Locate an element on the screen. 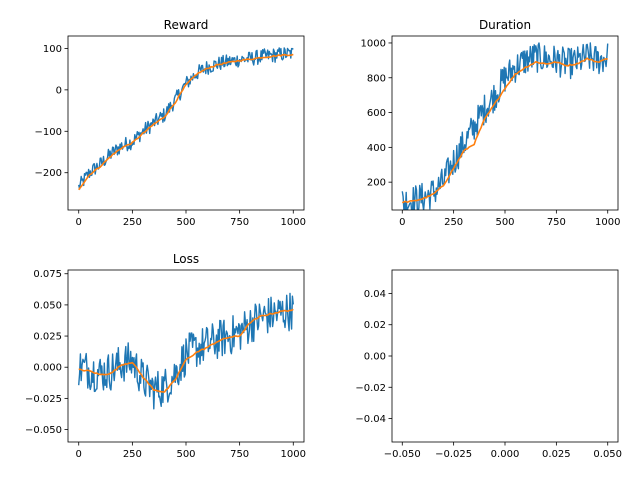  y-tick-label: −200 is located at coordinates (48, 173).